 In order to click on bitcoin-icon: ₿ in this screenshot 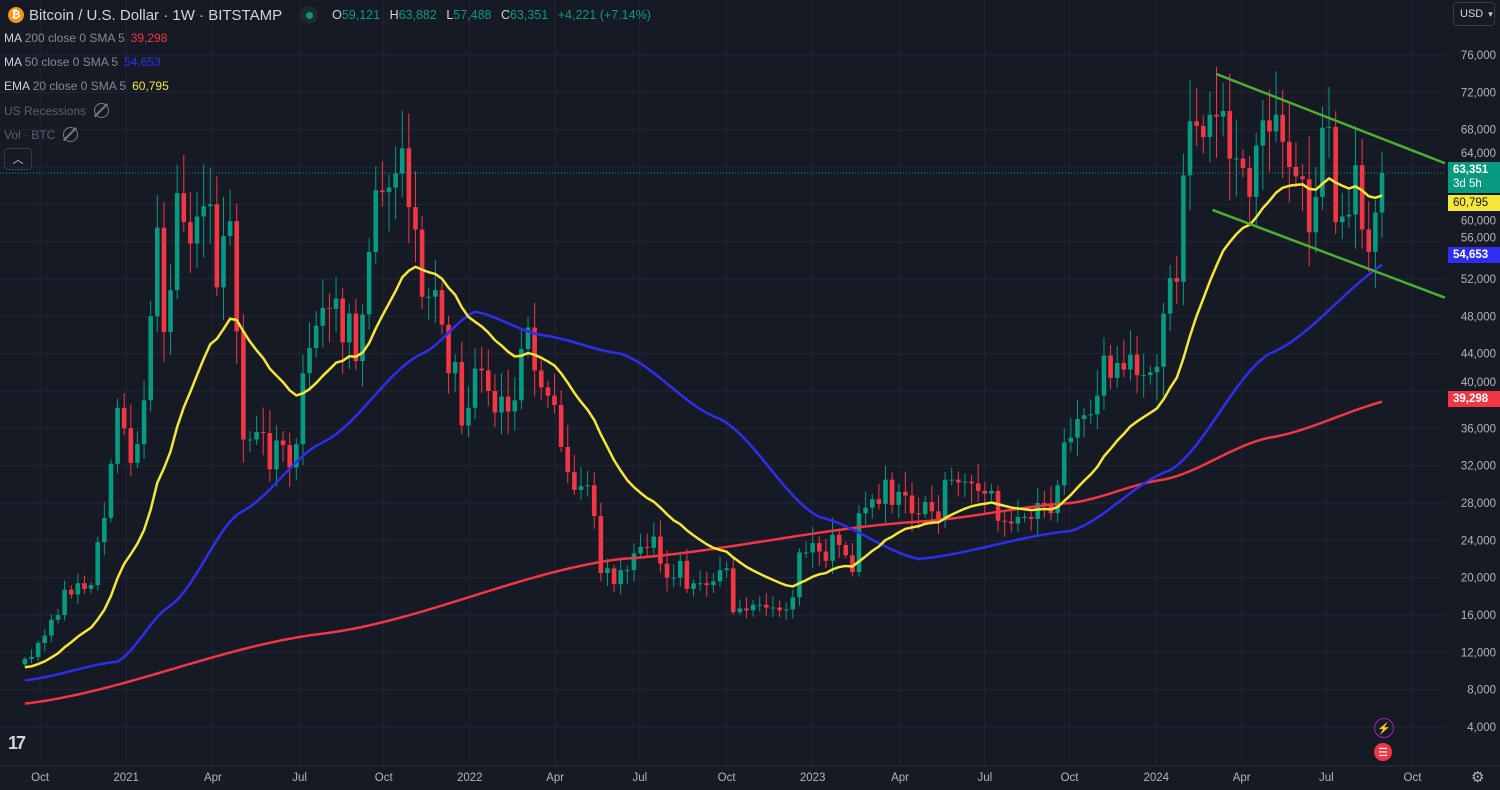, I will do `click(16, 15)`.